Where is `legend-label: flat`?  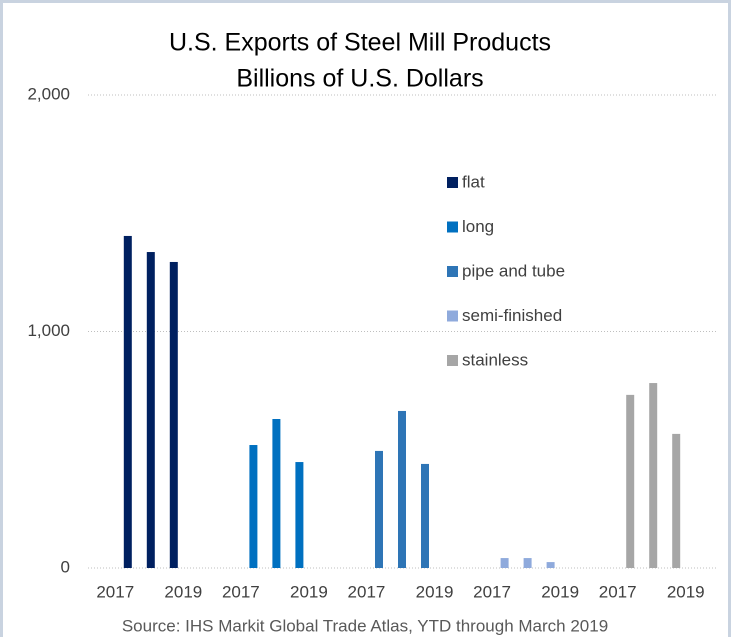
legend-label: flat is located at coordinates (473, 181).